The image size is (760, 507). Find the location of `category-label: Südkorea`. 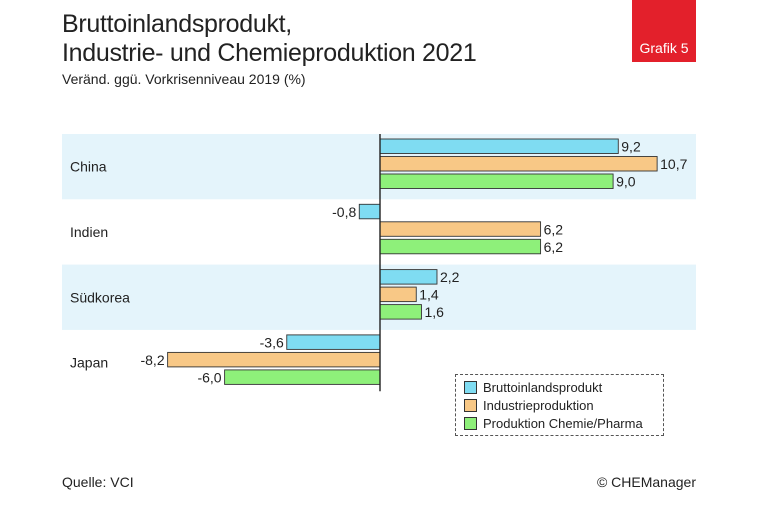

category-label: Südkorea is located at coordinates (100, 297).